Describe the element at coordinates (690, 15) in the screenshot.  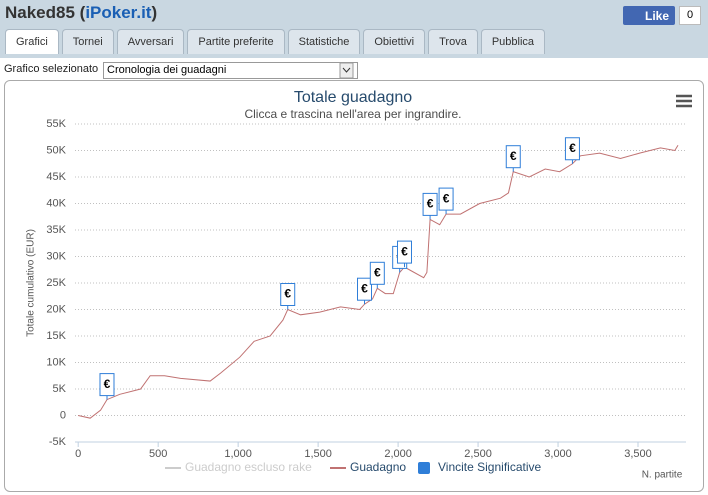
I see `like-count: 0` at that location.